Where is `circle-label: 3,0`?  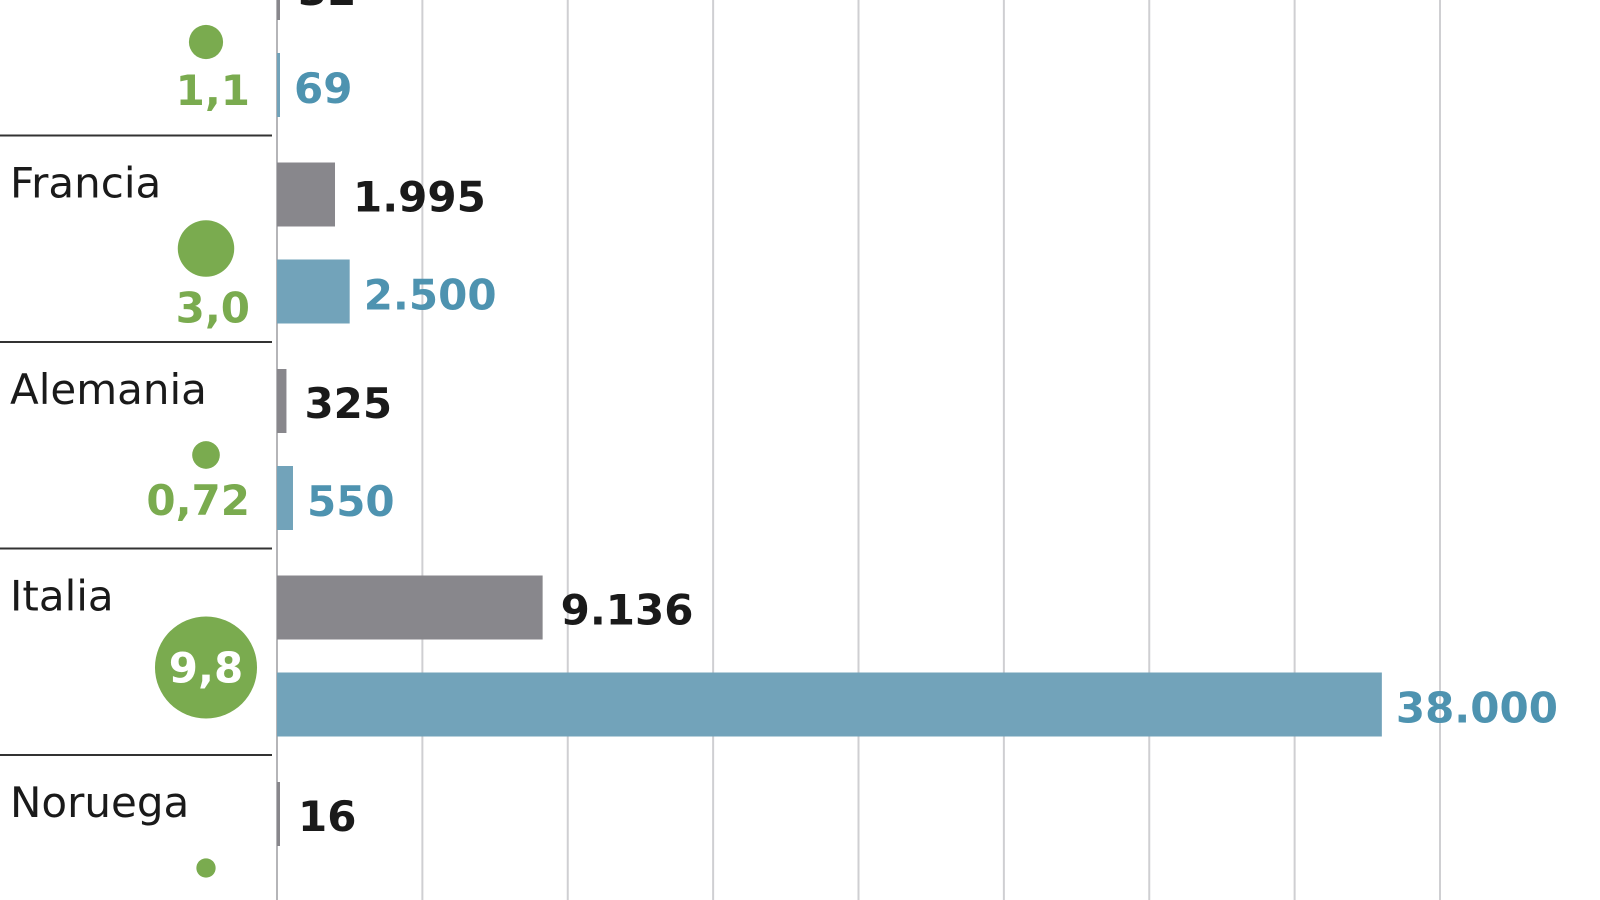
circle-label: 3,0 is located at coordinates (213, 308).